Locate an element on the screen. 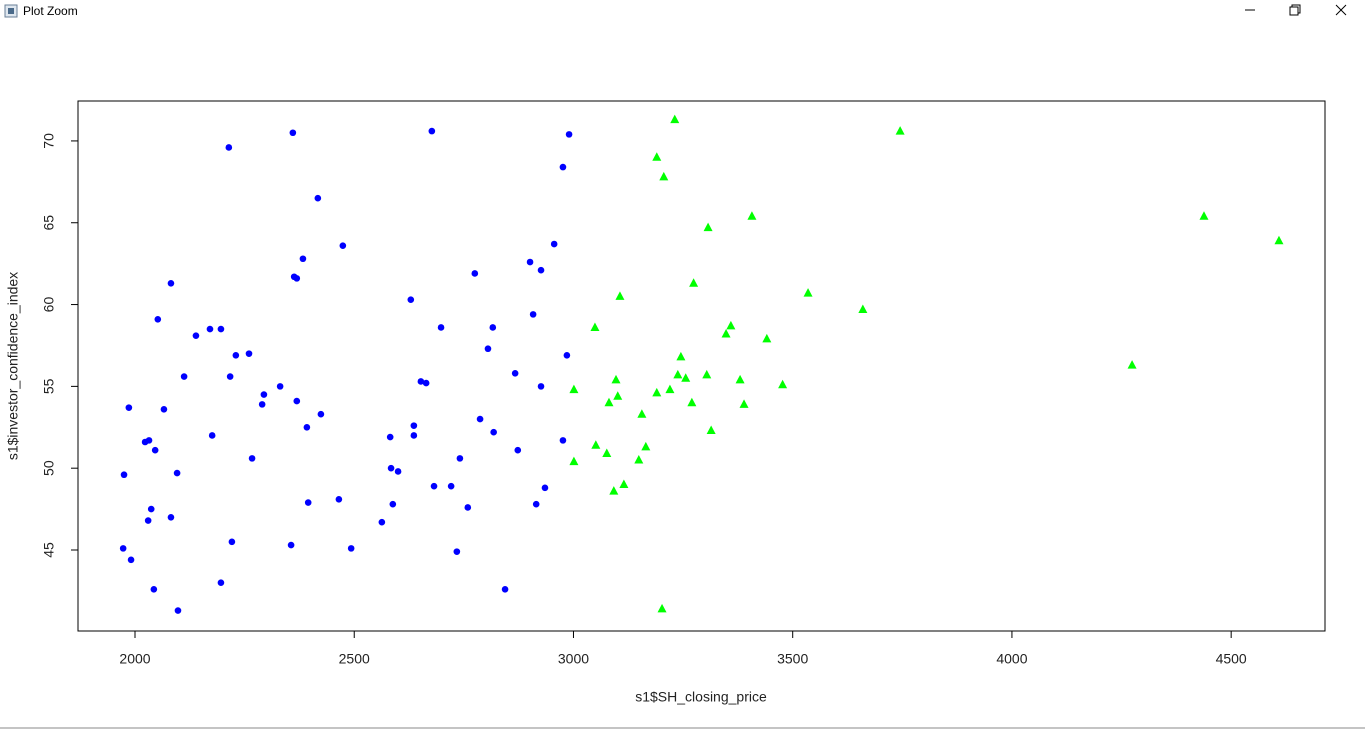  y-tick-label: 70 is located at coordinates (49, 141).